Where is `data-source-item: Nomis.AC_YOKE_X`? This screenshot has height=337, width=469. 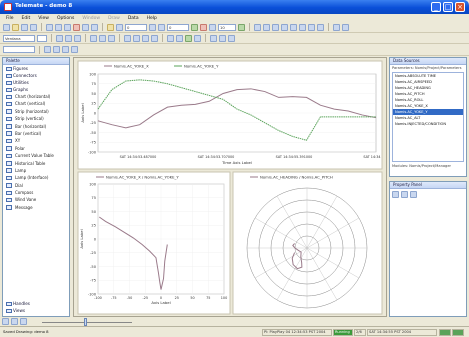
data-source-item: Nomis.AC_YOKE_X is located at coordinates (411, 106).